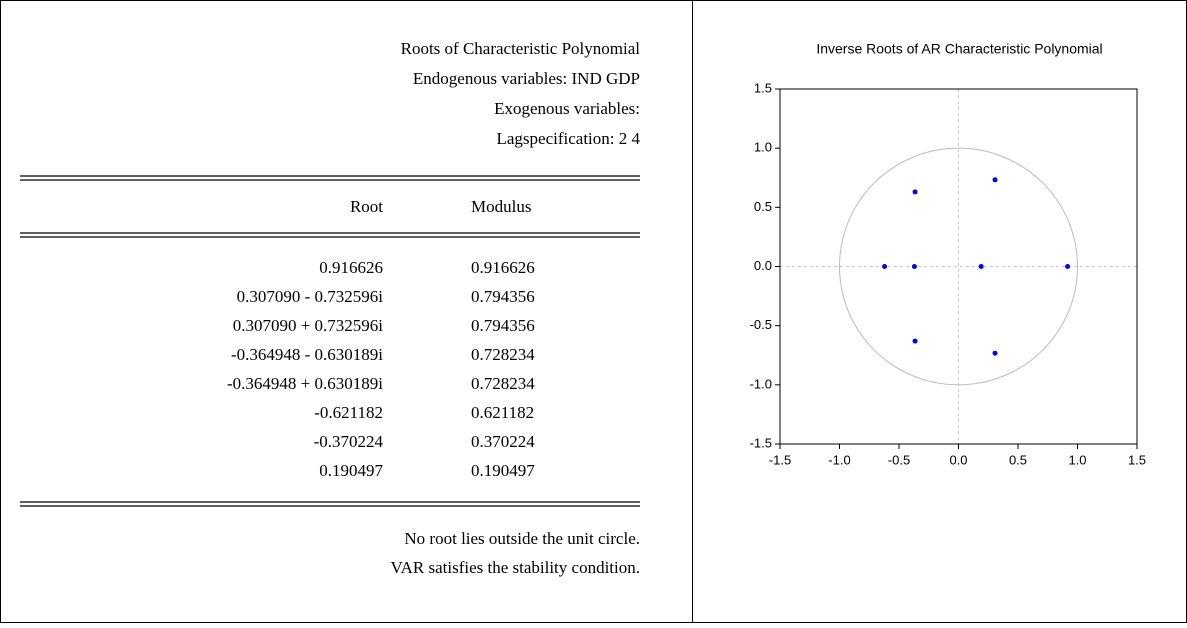 The width and height of the screenshot is (1187, 628). What do you see at coordinates (366, 206) in the screenshot?
I see `column-header: Root` at bounding box center [366, 206].